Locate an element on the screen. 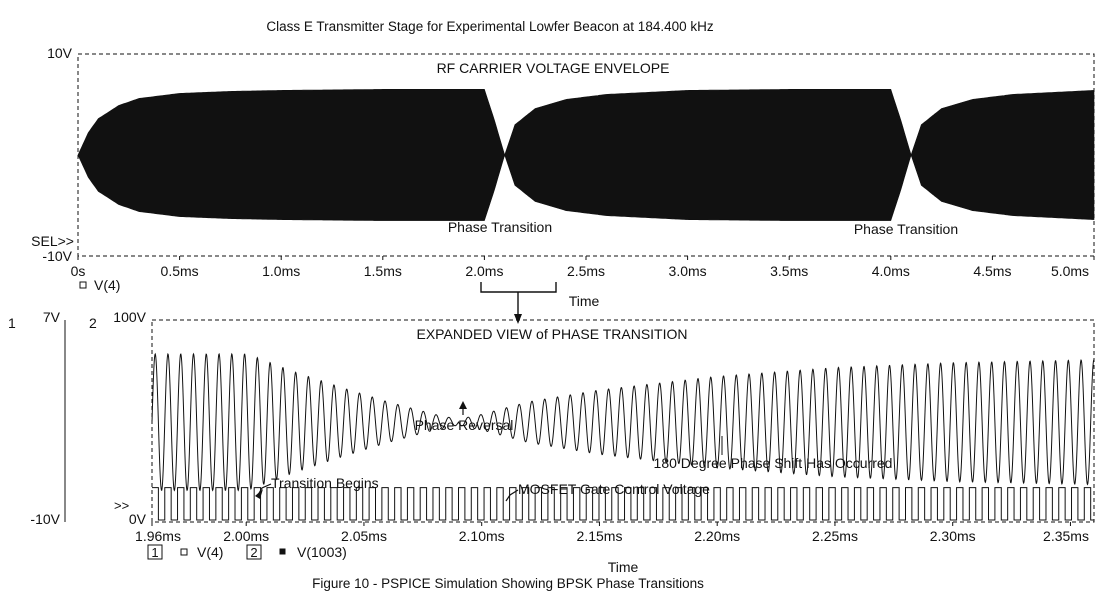  top-legend: V(4) is located at coordinates (99, 285).